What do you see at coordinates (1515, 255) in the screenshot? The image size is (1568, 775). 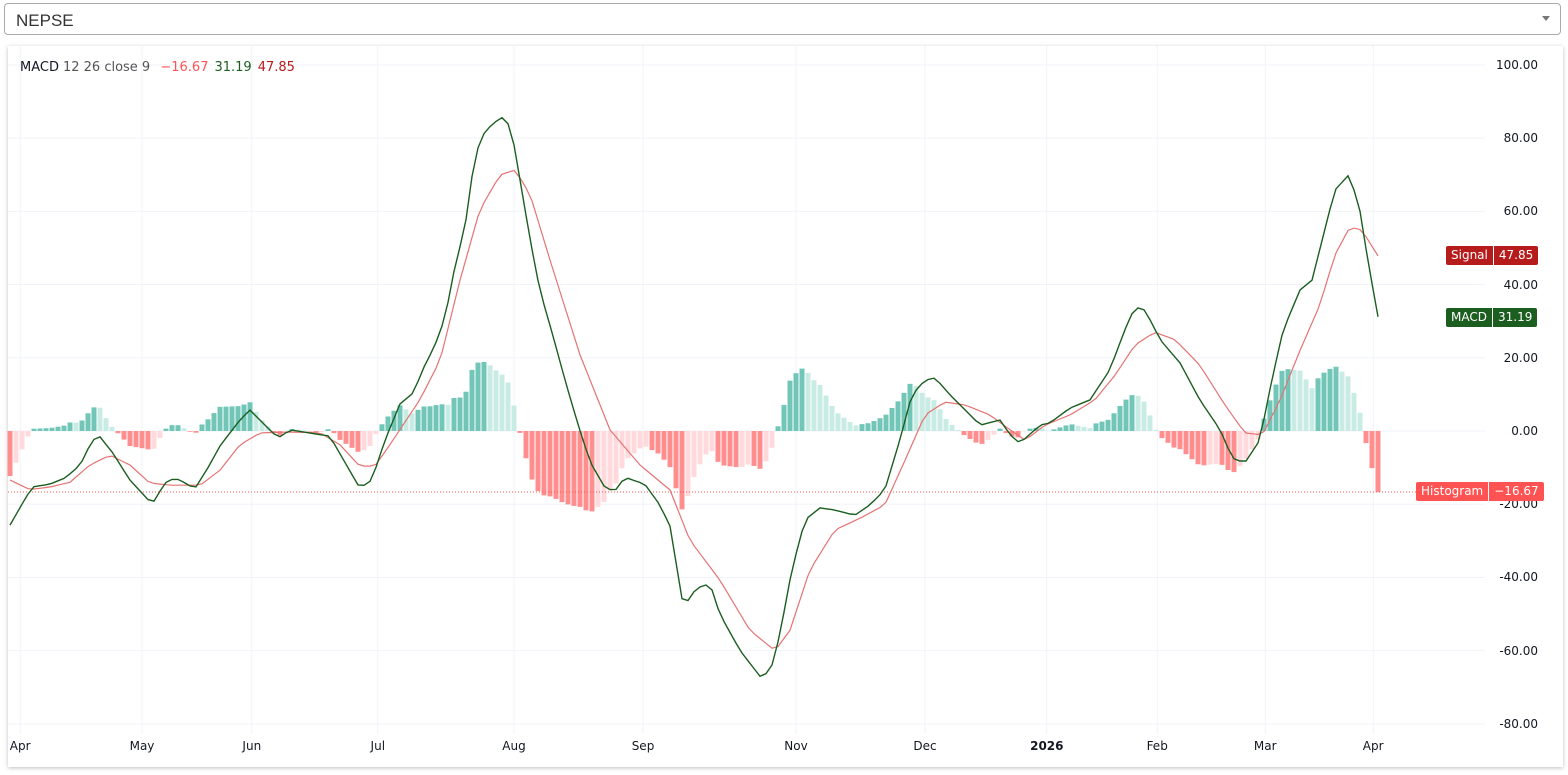 I see `signal-tag-value: 47.85` at bounding box center [1515, 255].